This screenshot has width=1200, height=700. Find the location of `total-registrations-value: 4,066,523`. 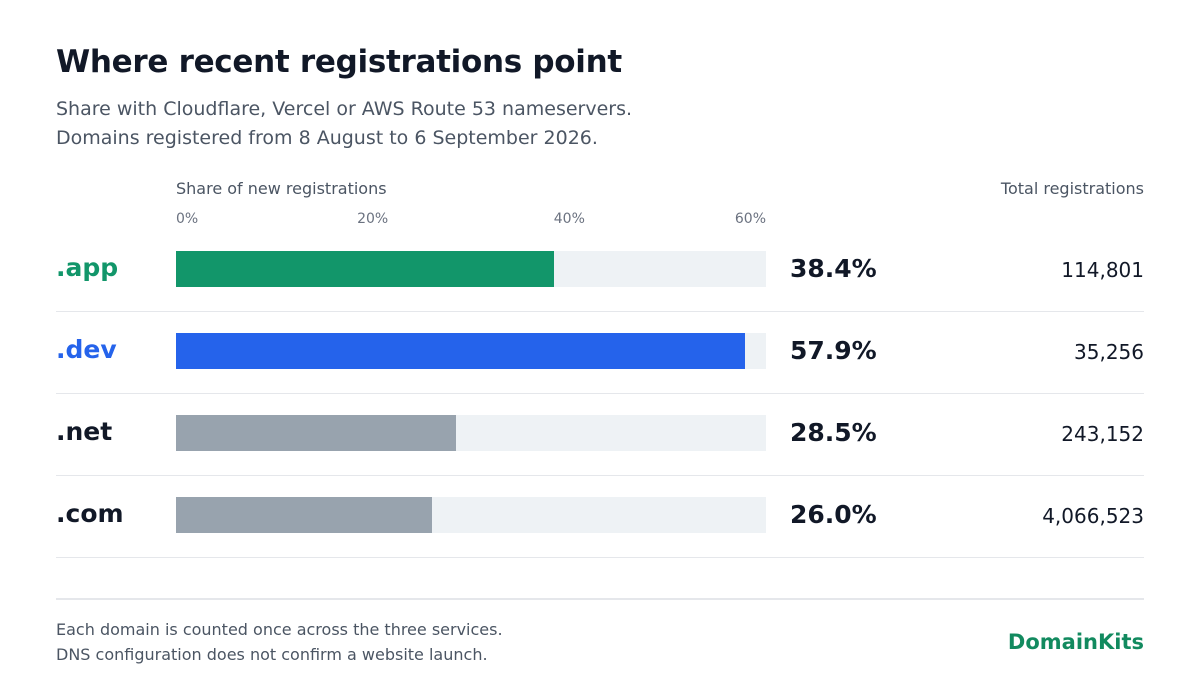

total-registrations-value: 4,066,523 is located at coordinates (1093, 516).